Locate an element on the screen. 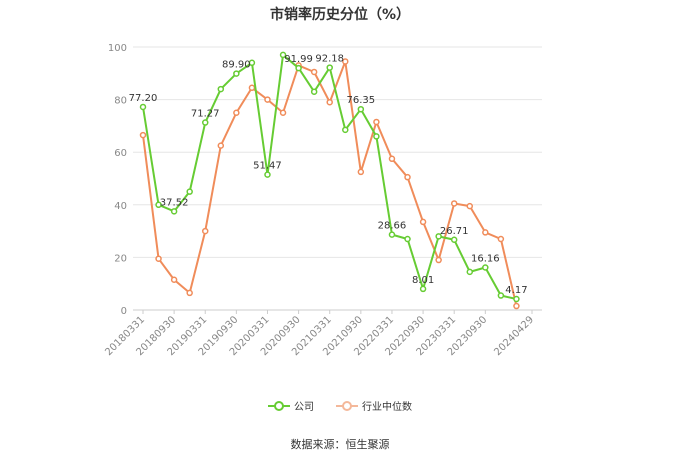  legend-label-company: 公司 is located at coordinates (304, 407).